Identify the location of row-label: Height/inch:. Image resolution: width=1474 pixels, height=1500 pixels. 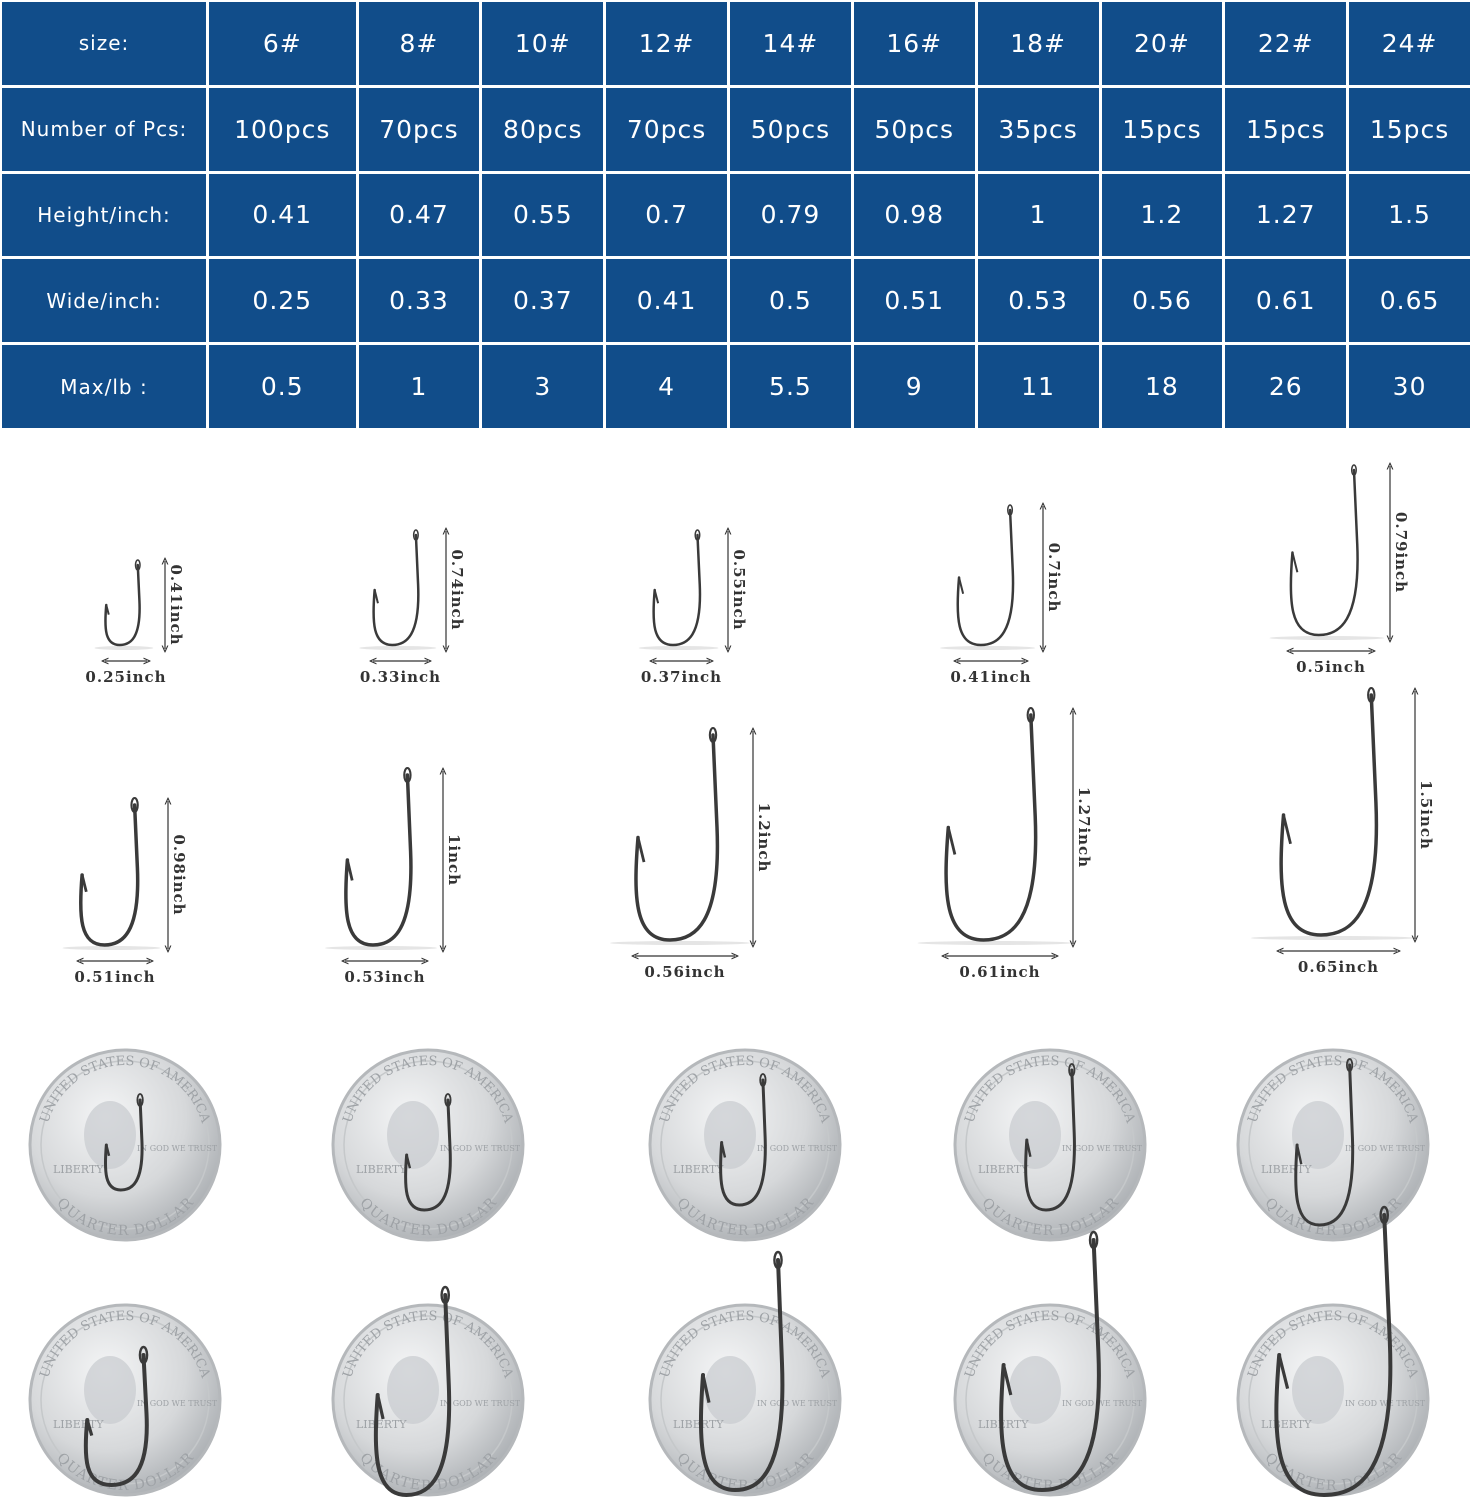
(104, 215).